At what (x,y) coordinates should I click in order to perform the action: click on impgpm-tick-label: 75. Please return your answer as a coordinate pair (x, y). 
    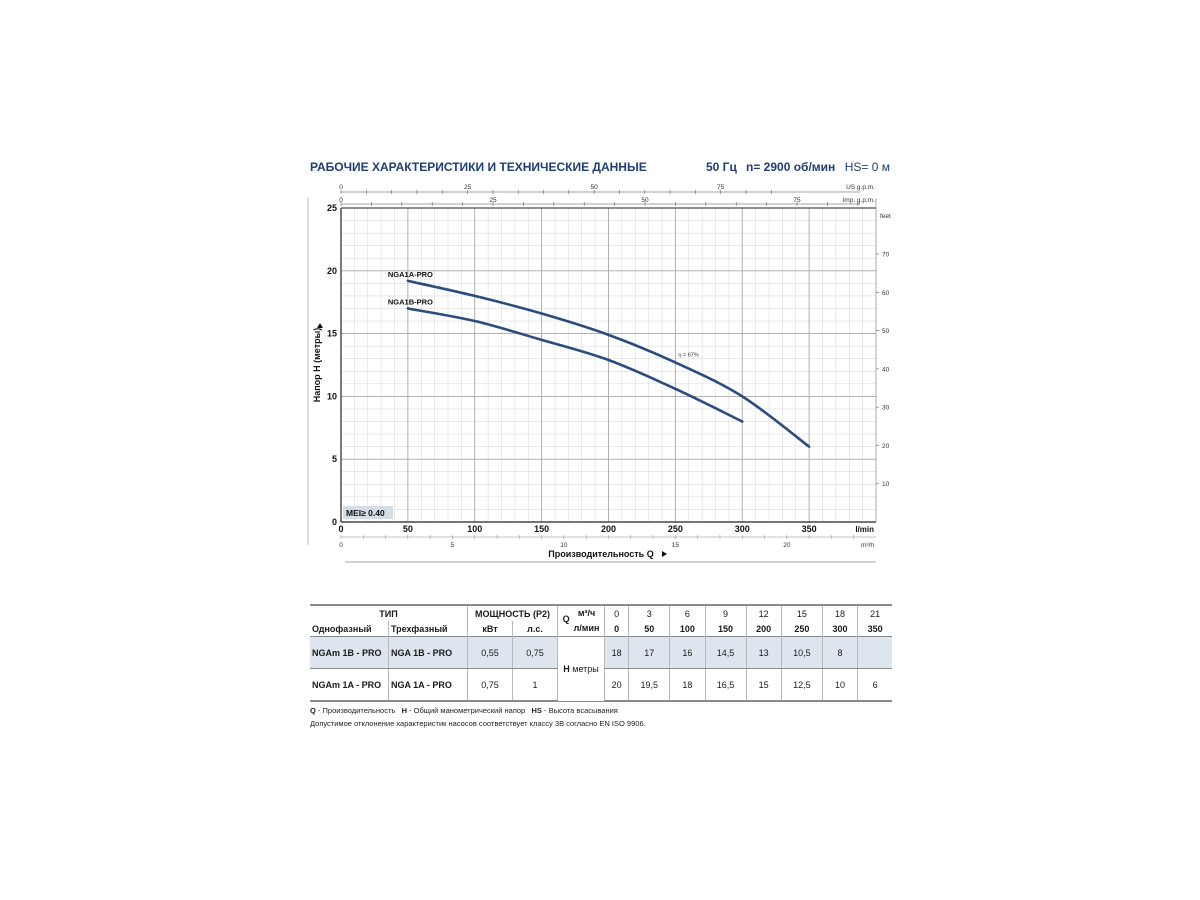
    Looking at the image, I should click on (797, 200).